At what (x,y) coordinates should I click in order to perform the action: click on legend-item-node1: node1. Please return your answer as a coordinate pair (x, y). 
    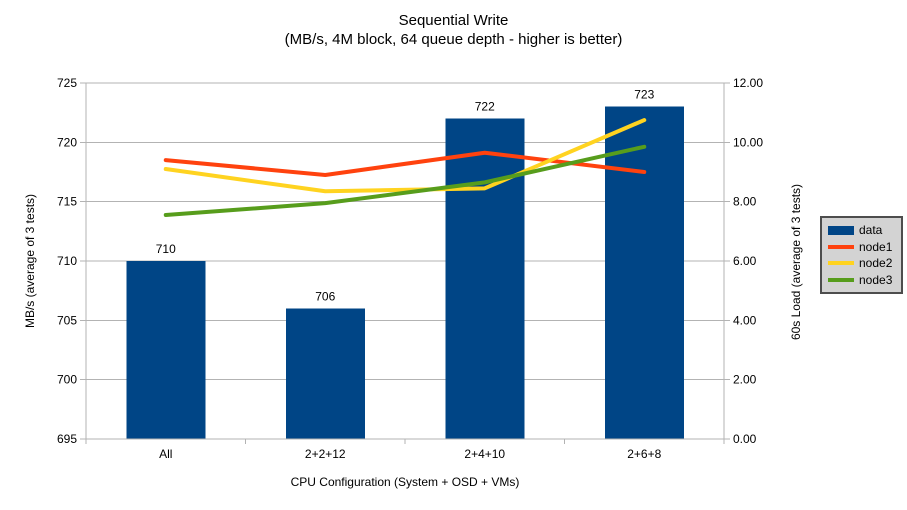
    Looking at the image, I should click on (864, 247).